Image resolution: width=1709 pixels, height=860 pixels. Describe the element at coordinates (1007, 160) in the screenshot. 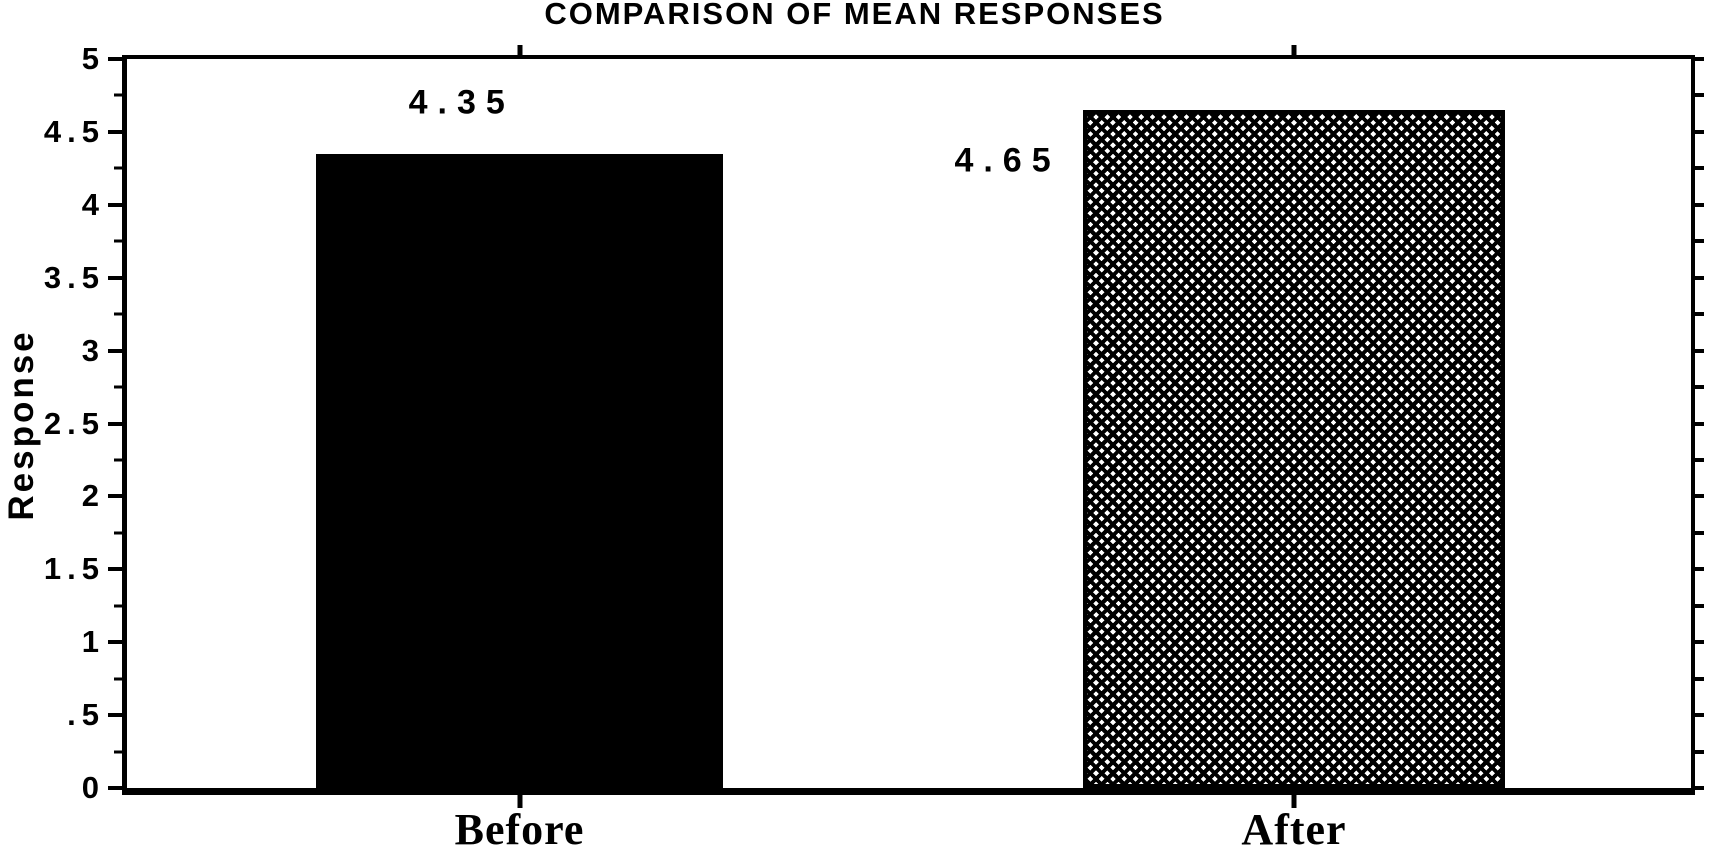

I see `bar-value-label-after: 4.65` at that location.